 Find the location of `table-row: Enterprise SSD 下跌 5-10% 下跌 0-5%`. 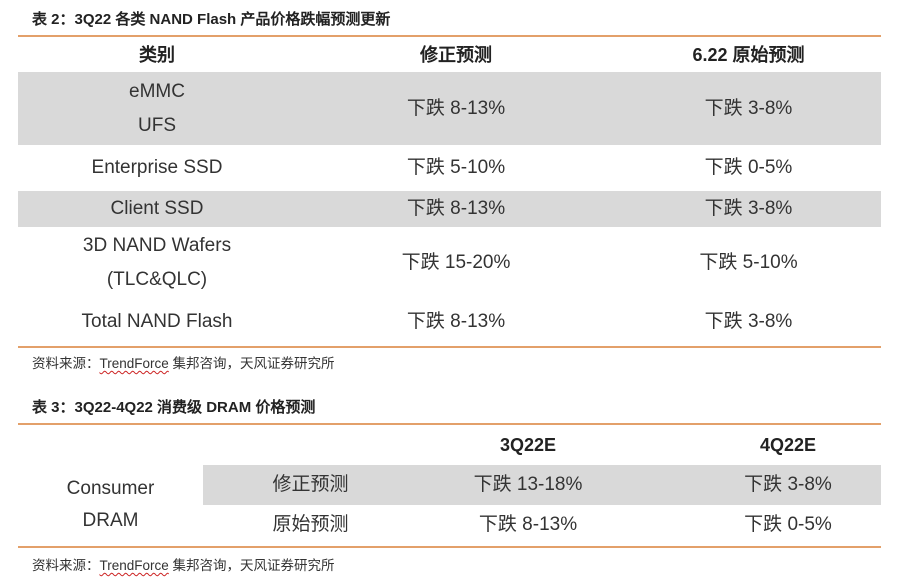

table-row: Enterprise SSD 下跌 5-10% 下跌 0-5% is located at coordinates (449, 168).